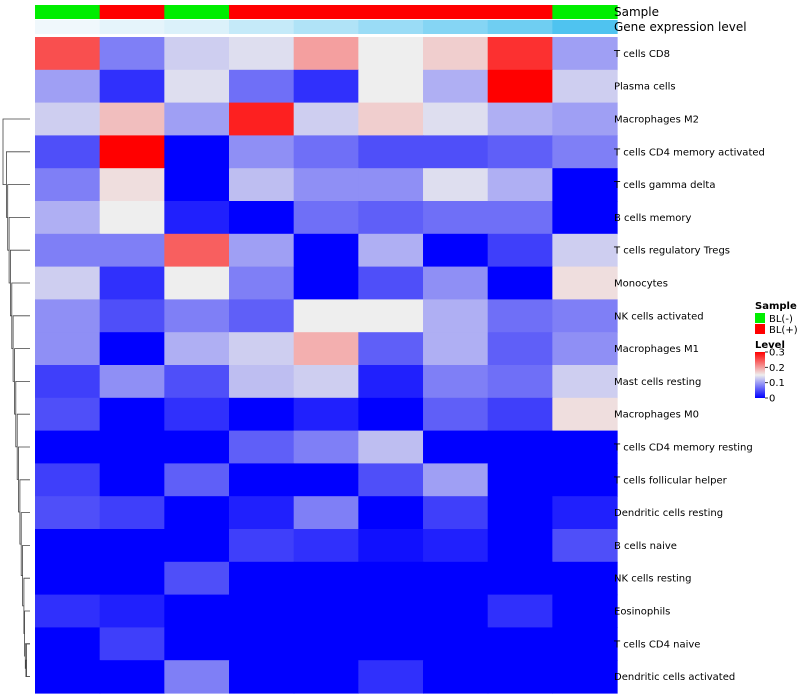 This screenshot has width=800, height=700. Describe the element at coordinates (770, 345) in the screenshot. I see `level-legend-title: Level` at that location.